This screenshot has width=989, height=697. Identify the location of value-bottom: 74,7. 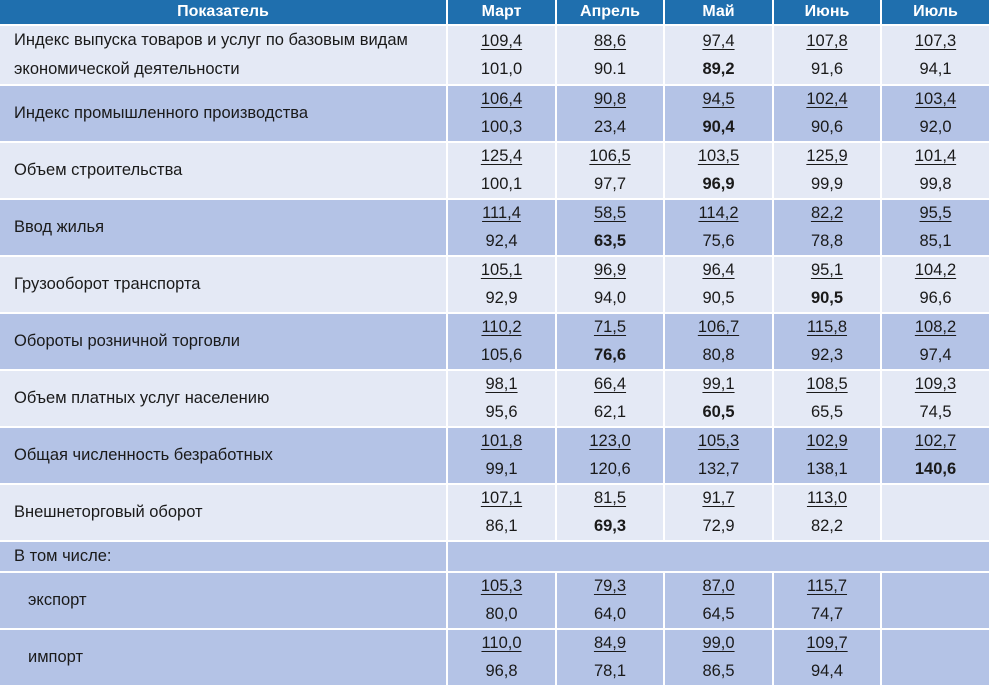
(827, 614).